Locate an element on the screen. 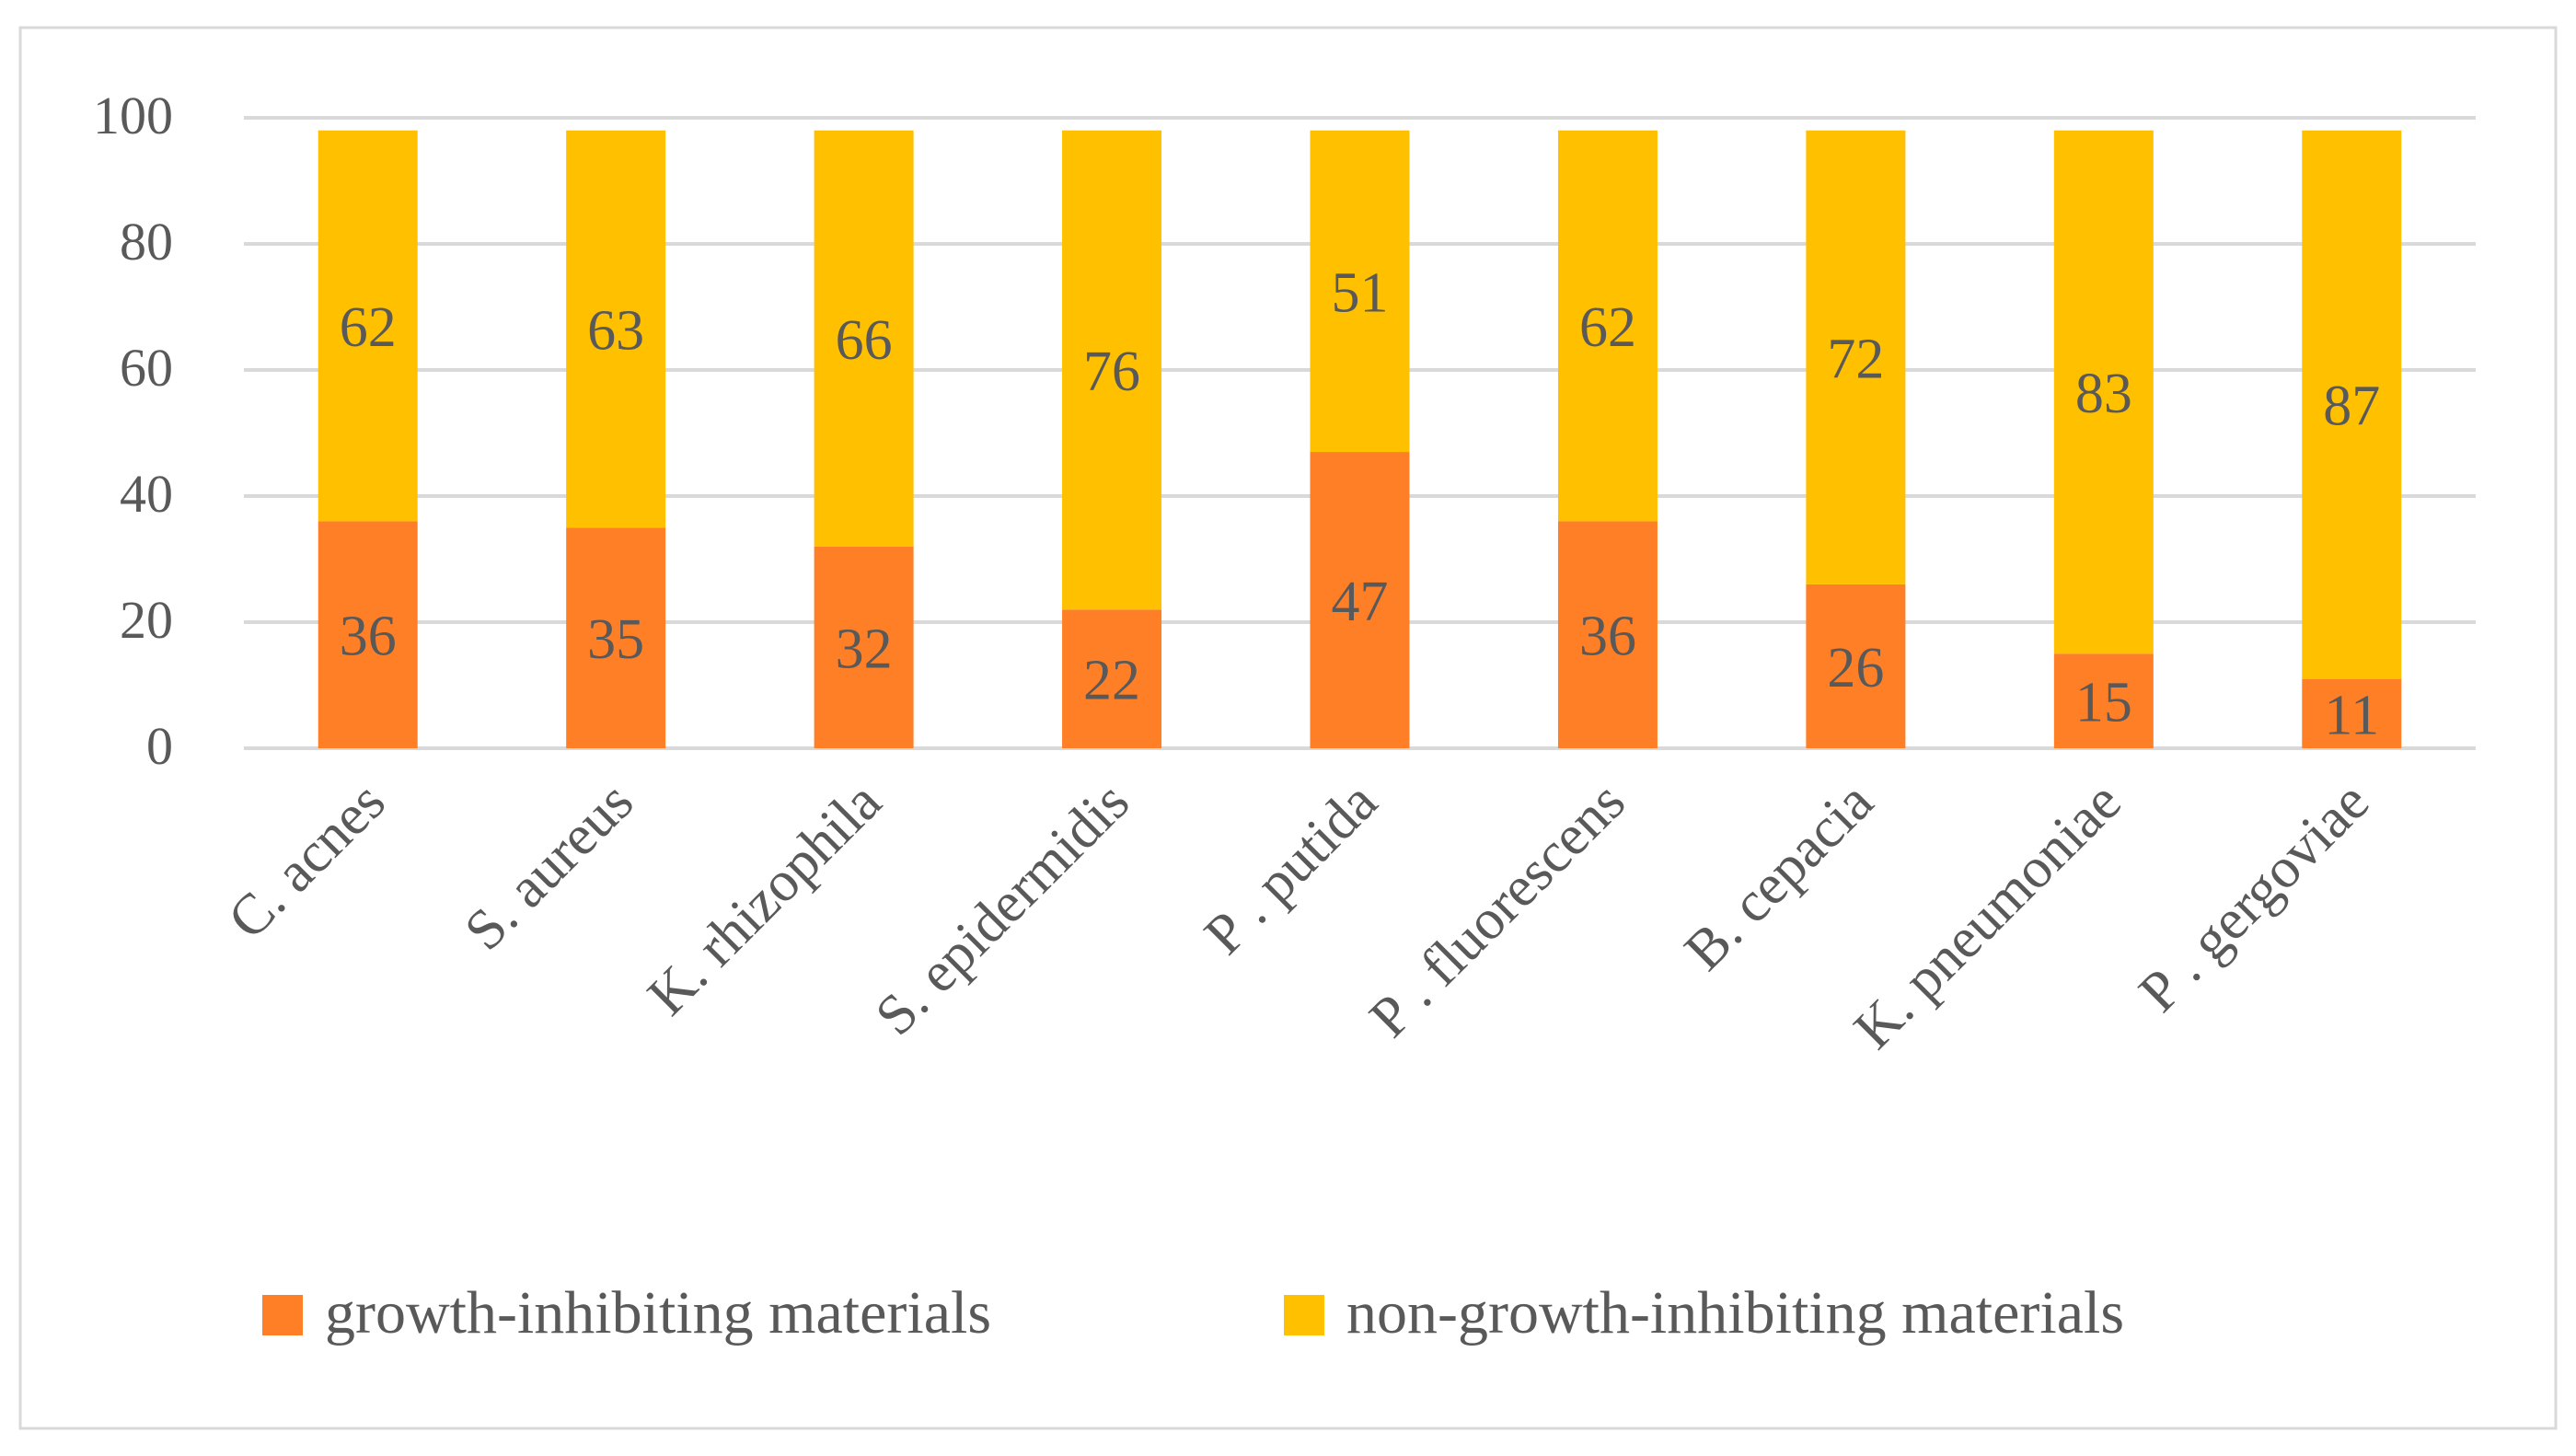 The width and height of the screenshot is (2576, 1456). data-label: 22 is located at coordinates (1111, 681).